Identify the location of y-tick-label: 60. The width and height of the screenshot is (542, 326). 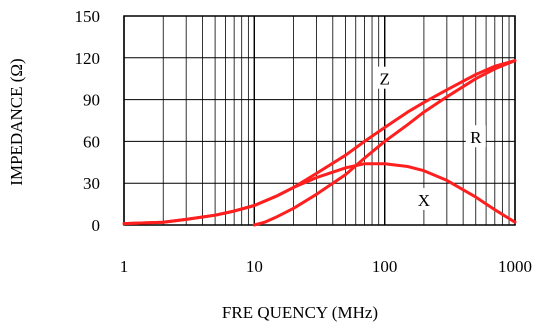
(91, 141).